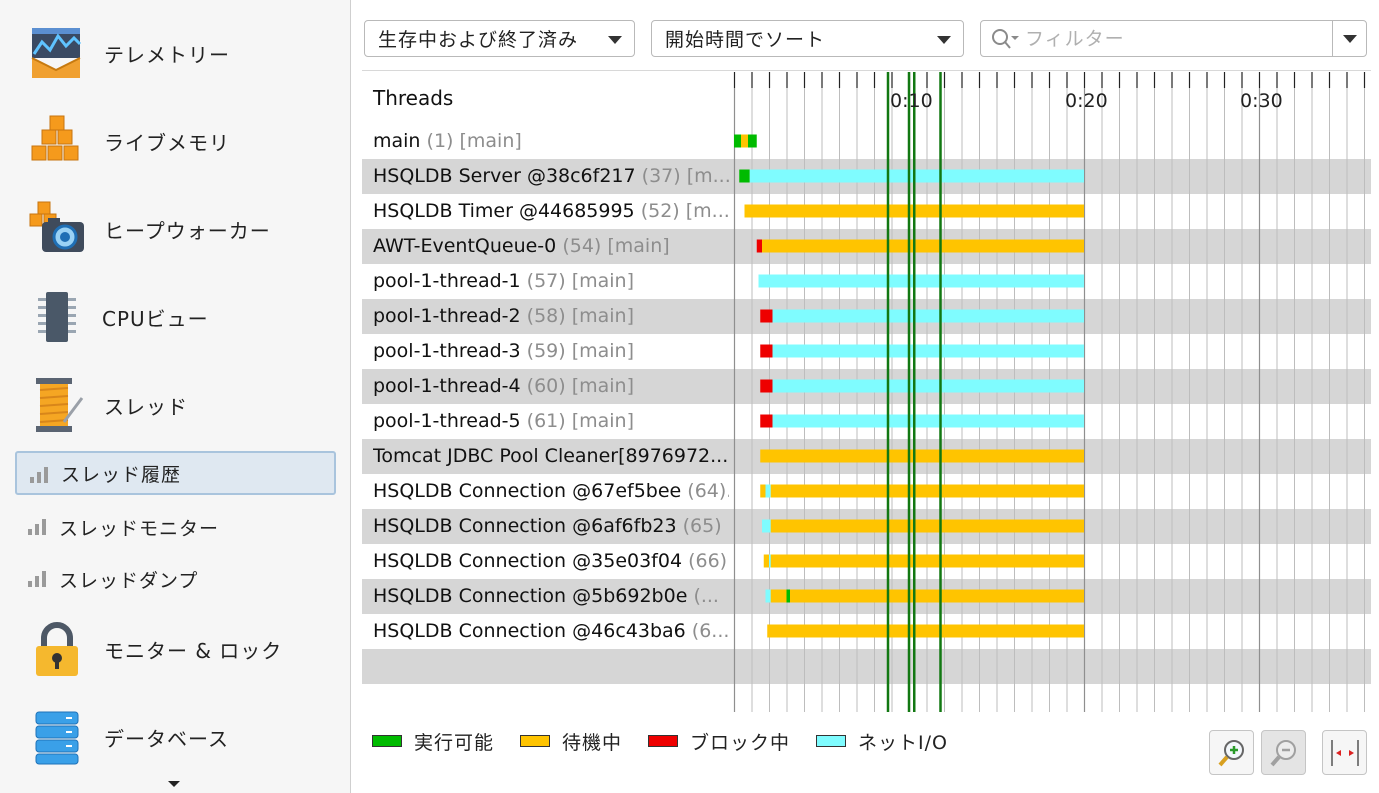 The image size is (1379, 793). Describe the element at coordinates (155, 318) in the screenshot. I see `sidebar-item-label: CPUビュー` at that location.